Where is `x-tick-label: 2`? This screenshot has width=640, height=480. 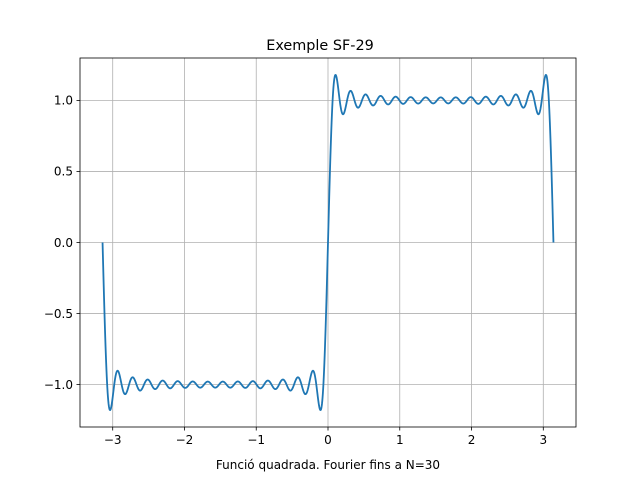
x-tick-label: 2 is located at coordinates (472, 440).